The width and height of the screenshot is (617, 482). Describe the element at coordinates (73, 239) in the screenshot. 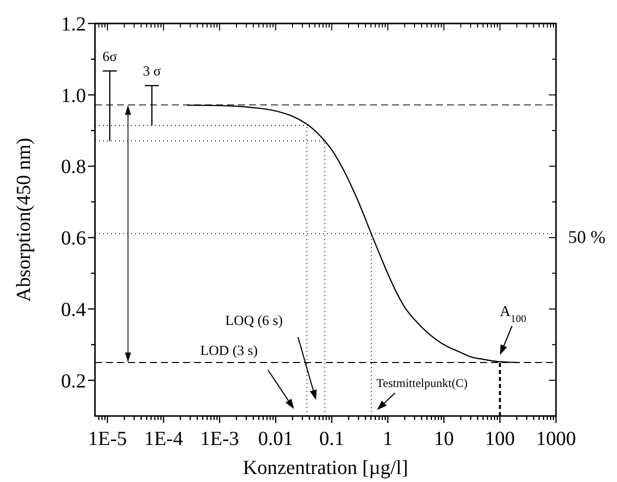

I see `y-tick-label: 0.6` at that location.